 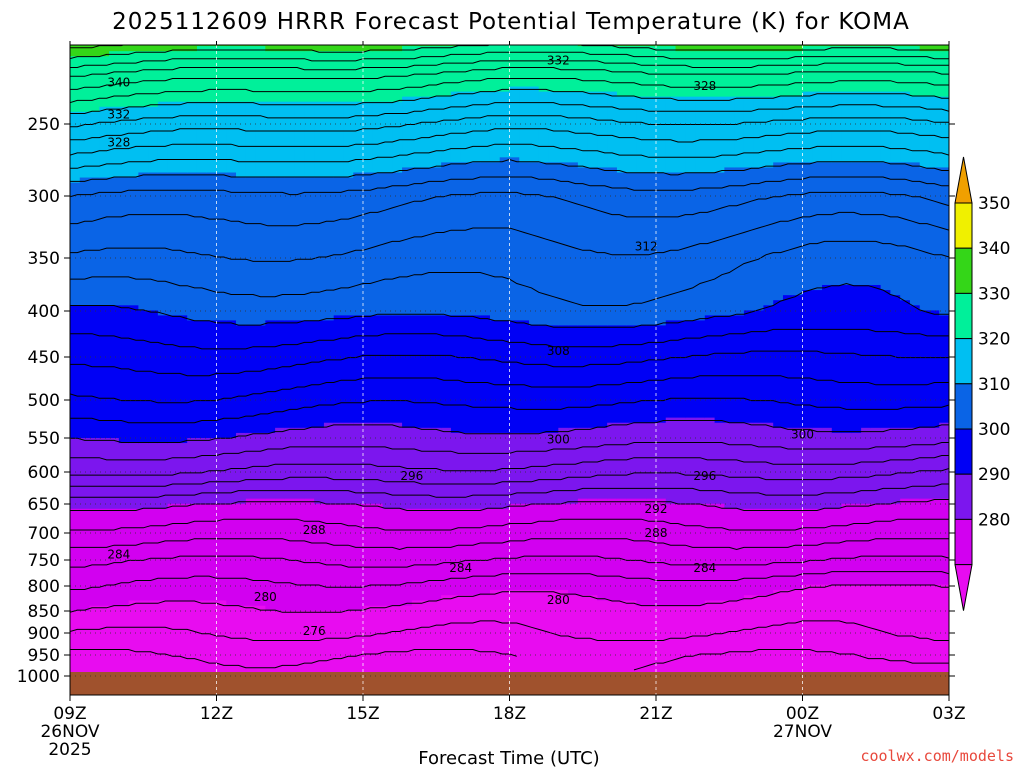 I want to click on contour-label: 312, so click(x=646, y=246).